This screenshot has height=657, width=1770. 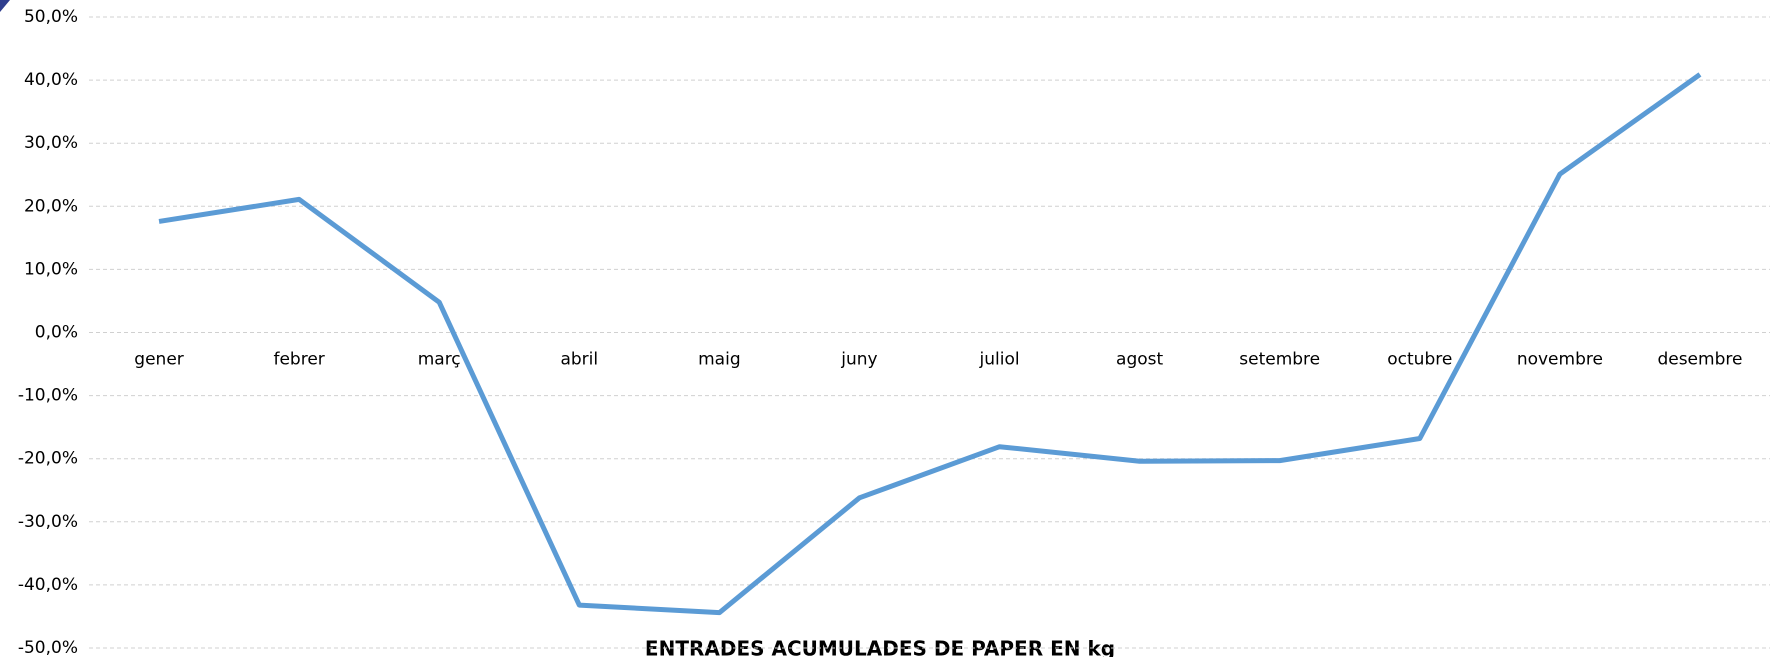 What do you see at coordinates (1139, 360) in the screenshot?
I see `x-tick-label: agost` at bounding box center [1139, 360].